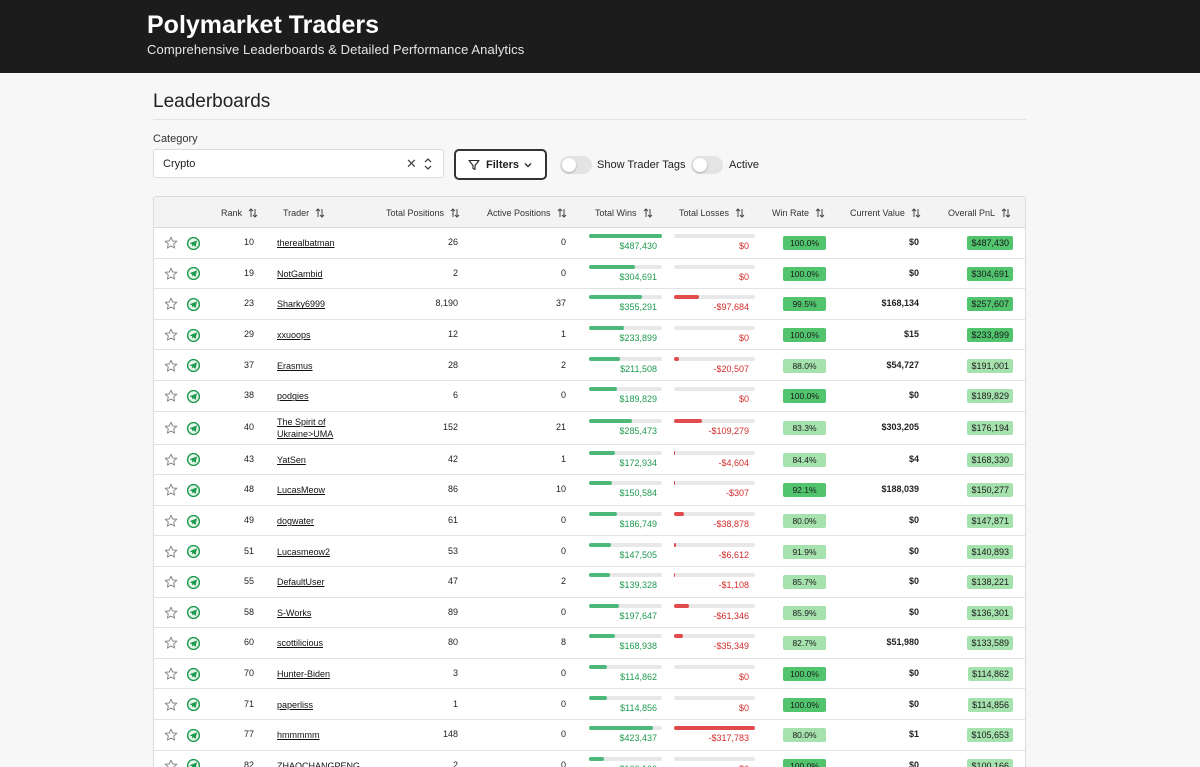 The image size is (1200, 767). I want to click on category-select: Crypto ✕, so click(298, 163).